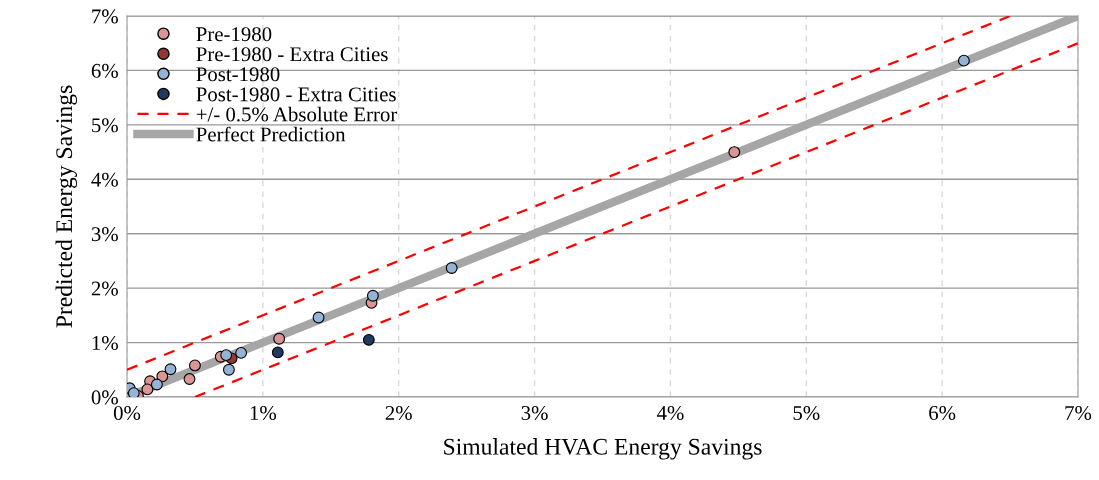  Describe the element at coordinates (670, 413) in the screenshot. I see `x-tick-label: 4%` at that location.